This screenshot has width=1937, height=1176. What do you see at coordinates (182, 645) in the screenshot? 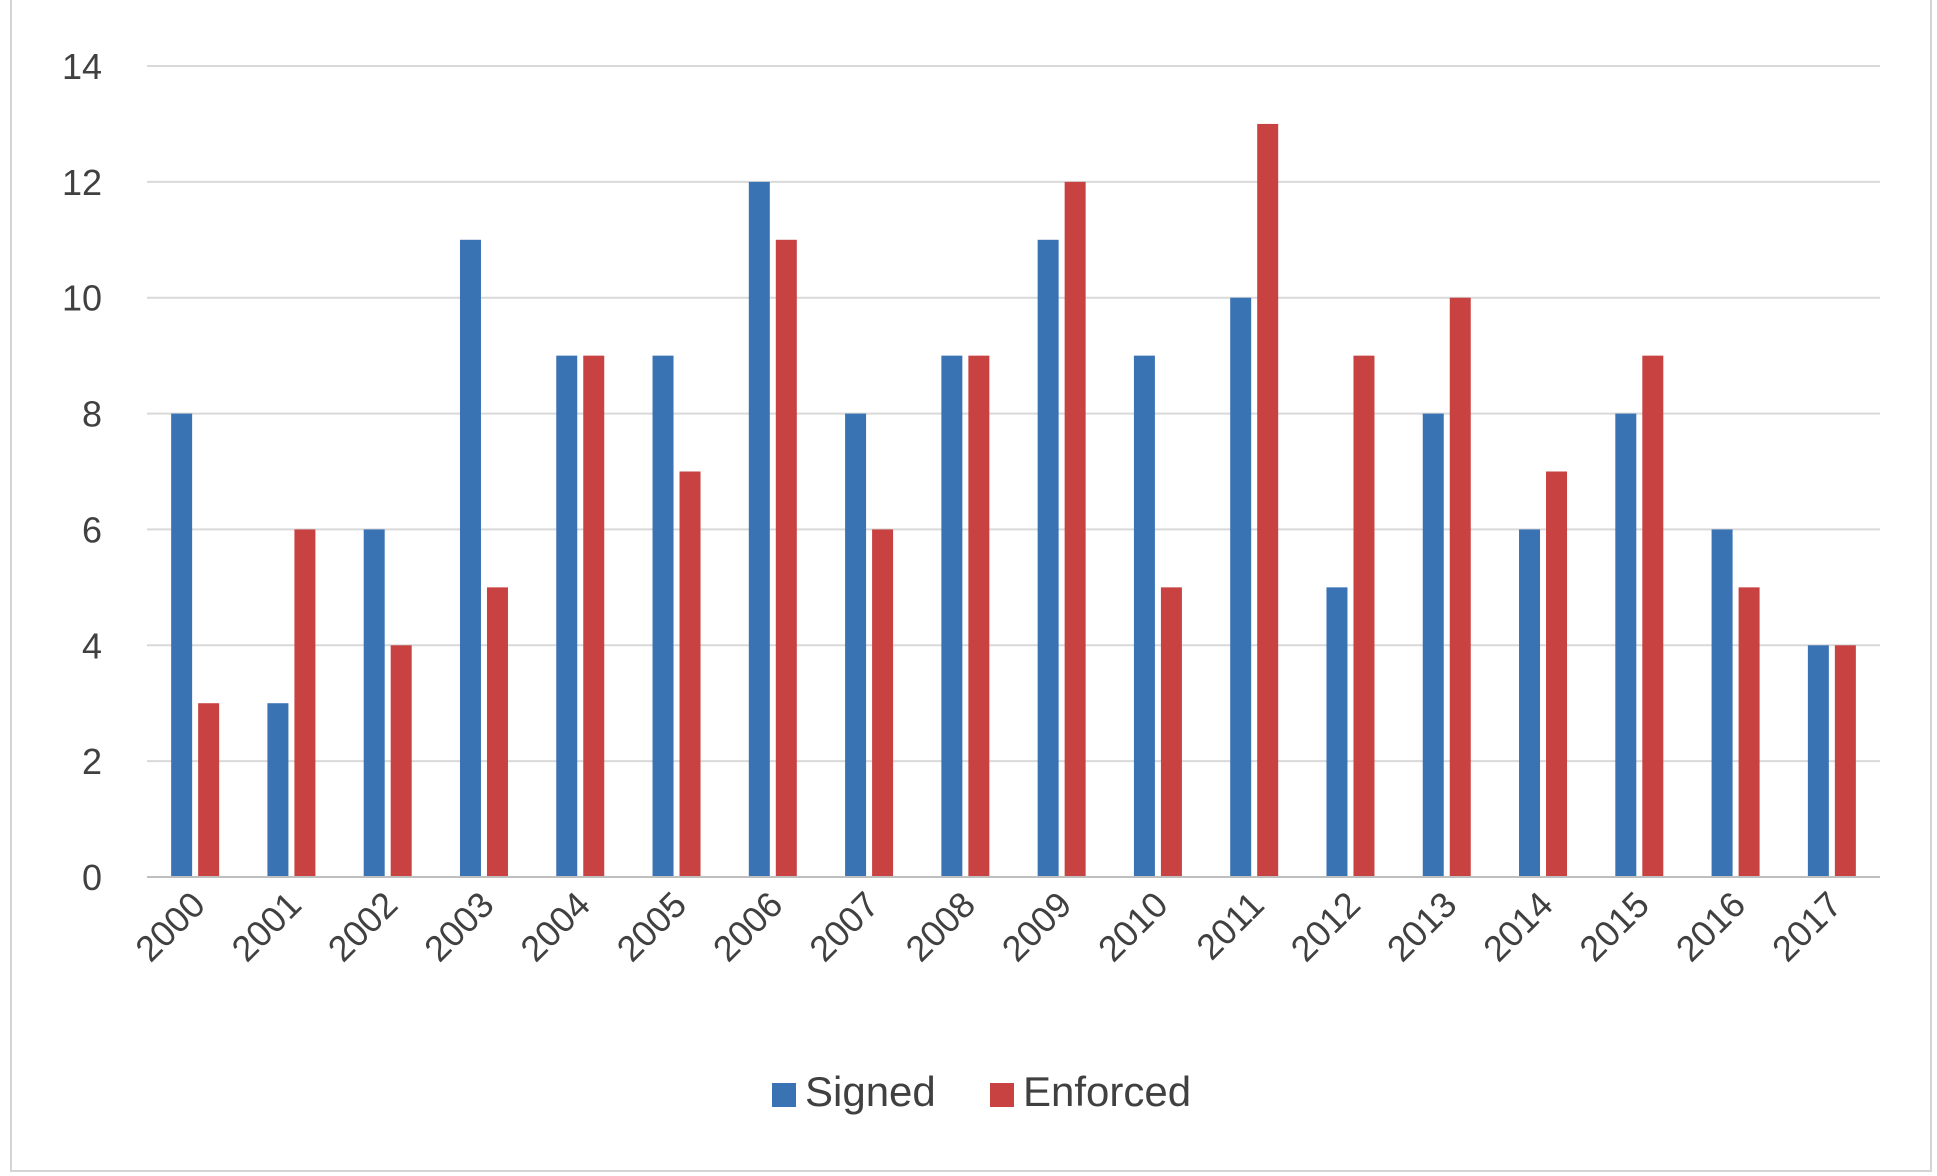
I see `bar-signed-2000` at bounding box center [182, 645].